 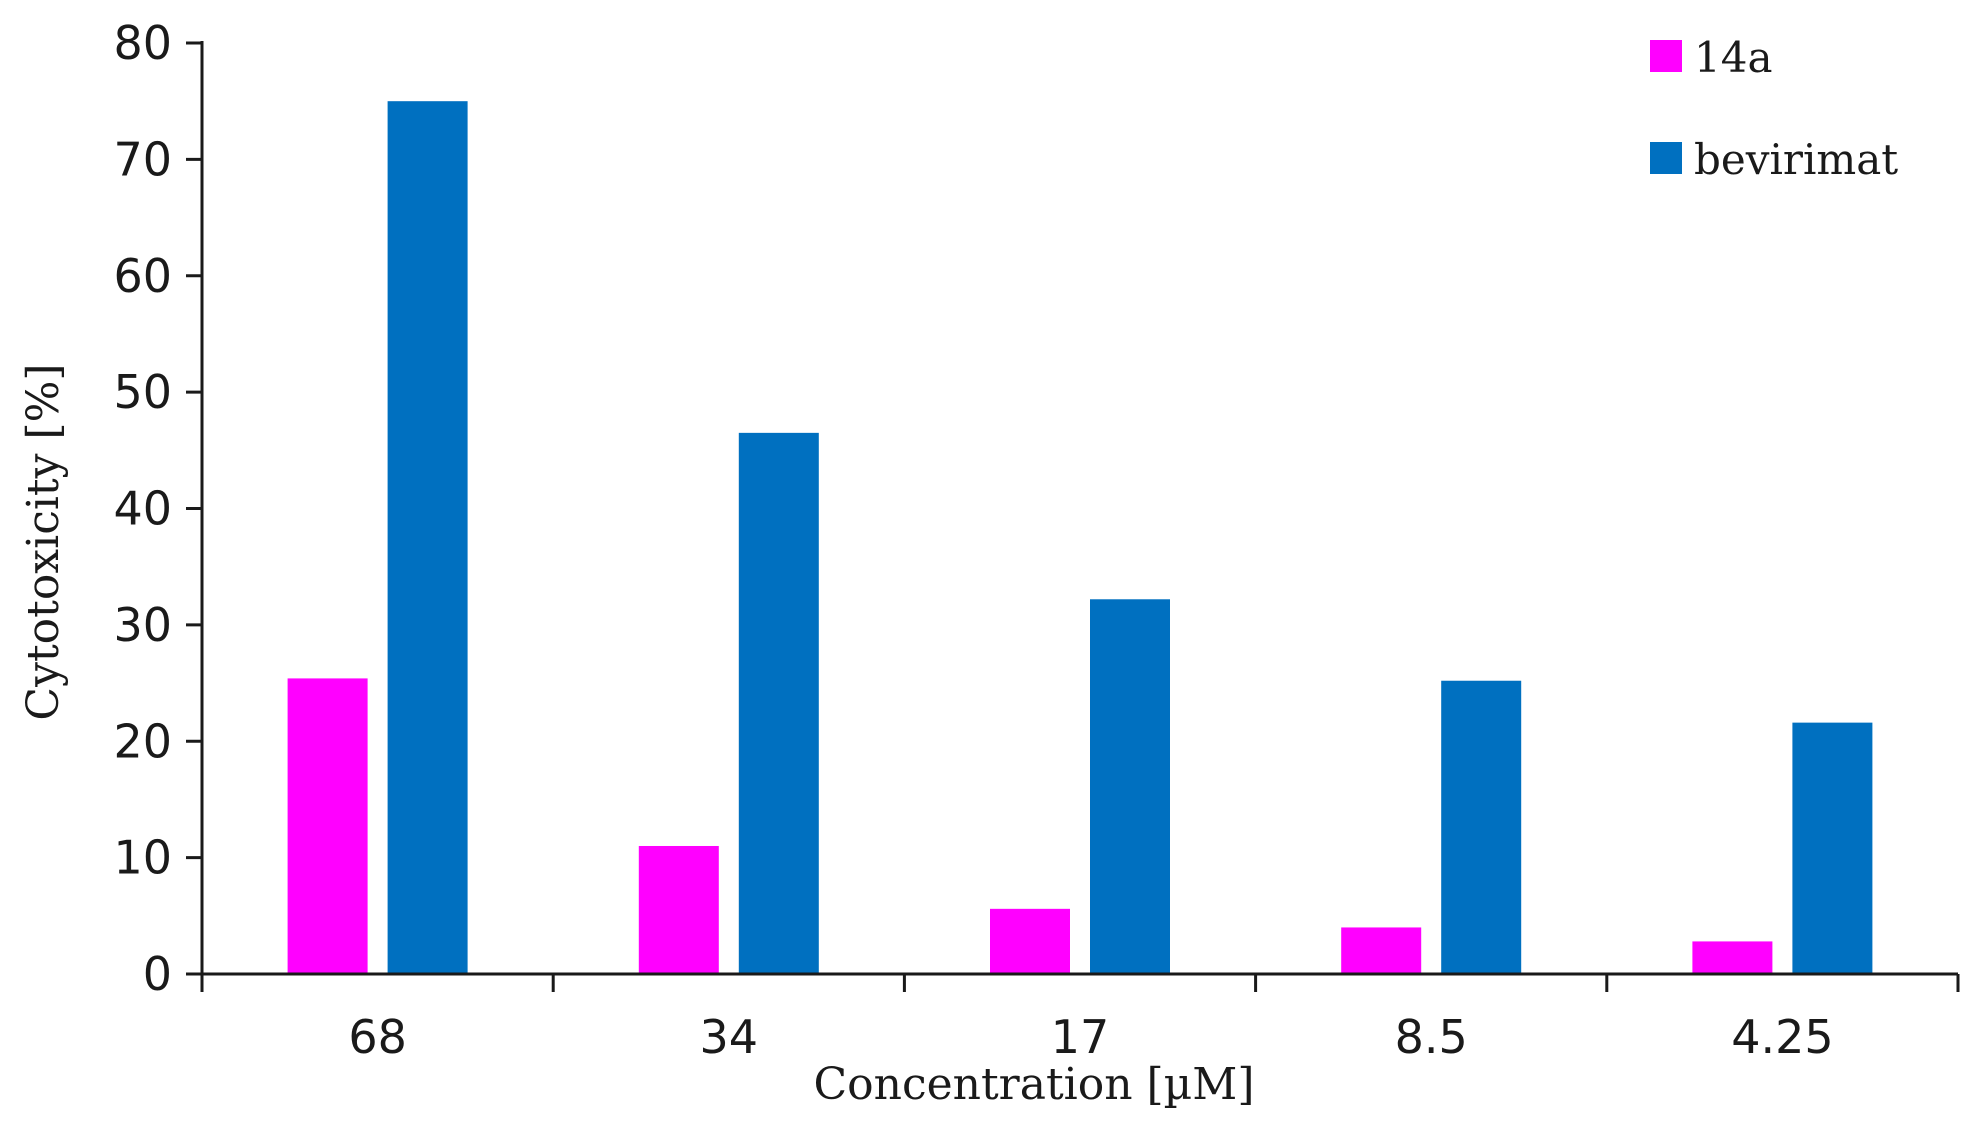 What do you see at coordinates (142, 159) in the screenshot?
I see `y-tick-label: 70` at bounding box center [142, 159].